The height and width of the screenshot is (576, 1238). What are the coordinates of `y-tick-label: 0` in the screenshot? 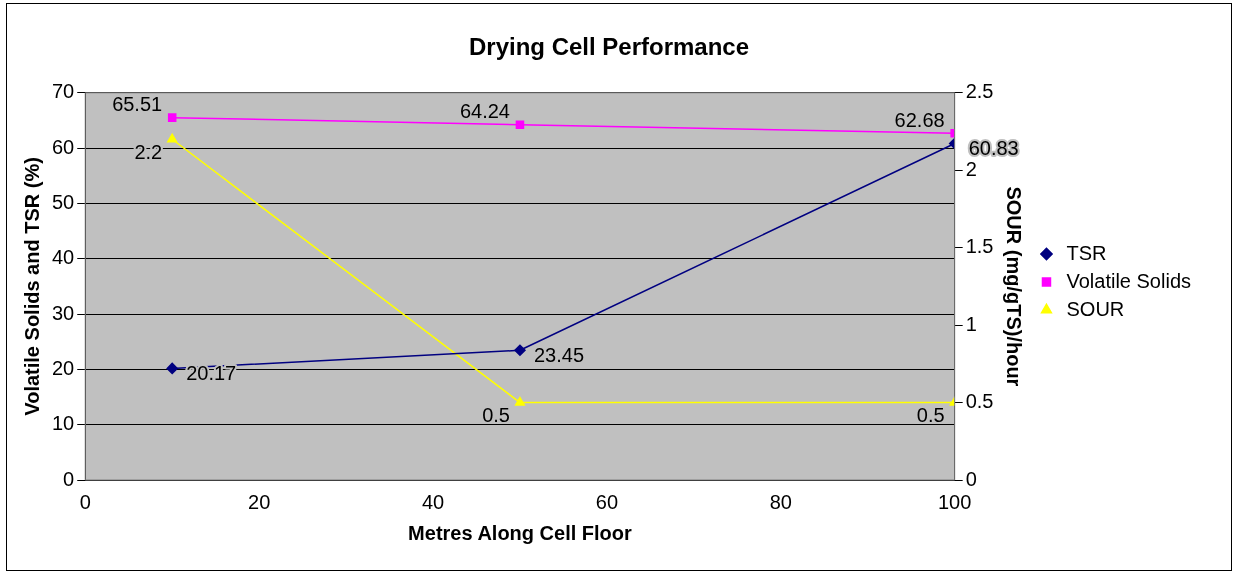 It's located at (69, 478).